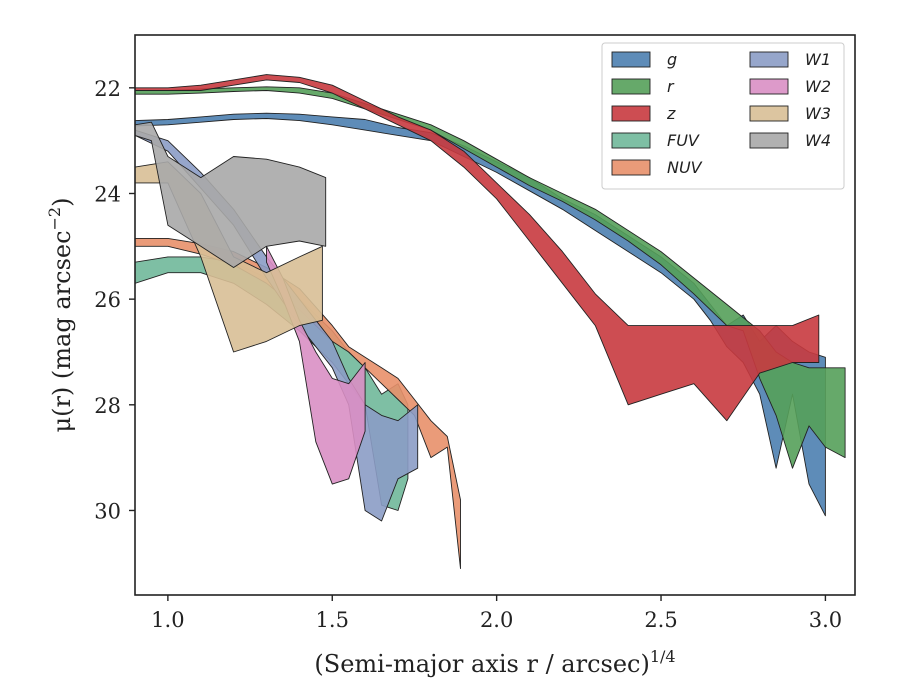 The height and width of the screenshot is (700, 900). Describe the element at coordinates (107, 406) in the screenshot. I see `y-tick-label: 28` at that location.